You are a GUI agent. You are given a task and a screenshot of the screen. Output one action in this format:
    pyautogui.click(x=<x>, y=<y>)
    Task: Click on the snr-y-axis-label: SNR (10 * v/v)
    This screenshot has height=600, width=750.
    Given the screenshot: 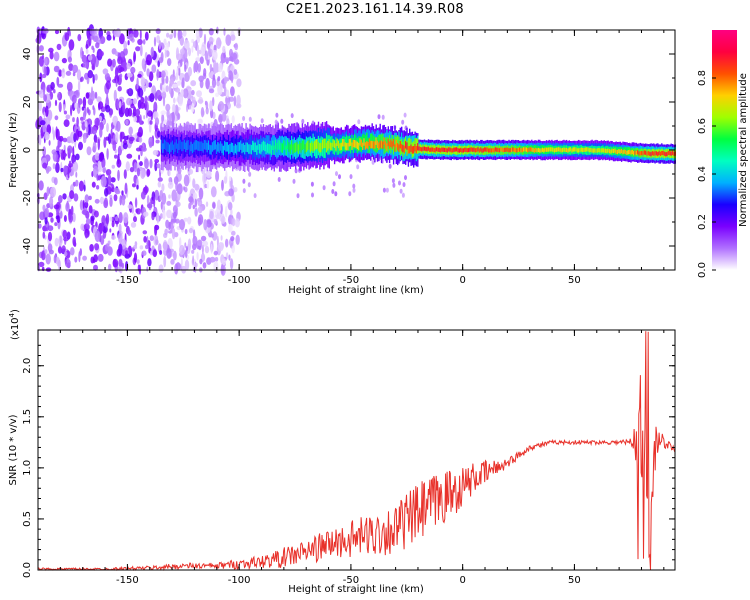 What is the action you would take?
    pyautogui.click(x=13, y=449)
    